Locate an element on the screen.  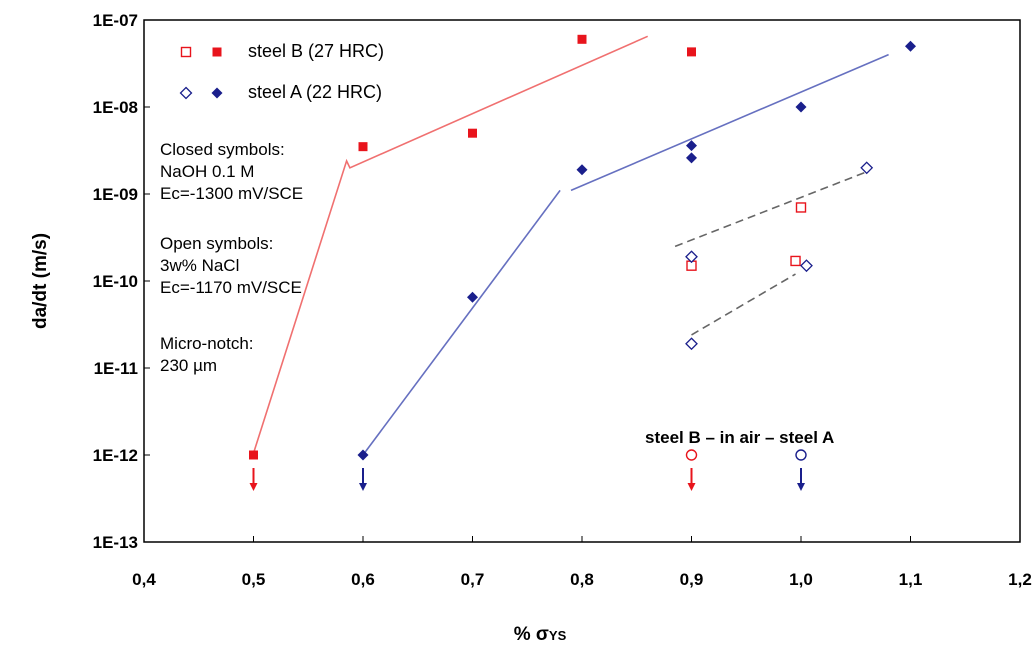
x-tick-labels: 0,4 0,5 0,6 0,7 0,8 0,9 1,0 1,1 1,2 is located at coordinates (582, 579).